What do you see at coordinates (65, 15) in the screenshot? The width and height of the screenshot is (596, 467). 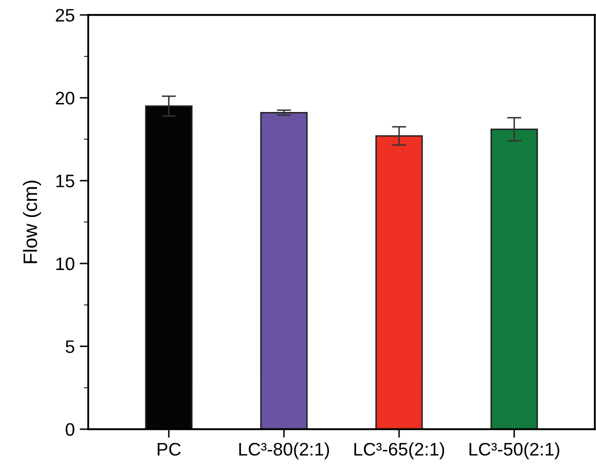 I see `y-tick-label: 25` at bounding box center [65, 15].